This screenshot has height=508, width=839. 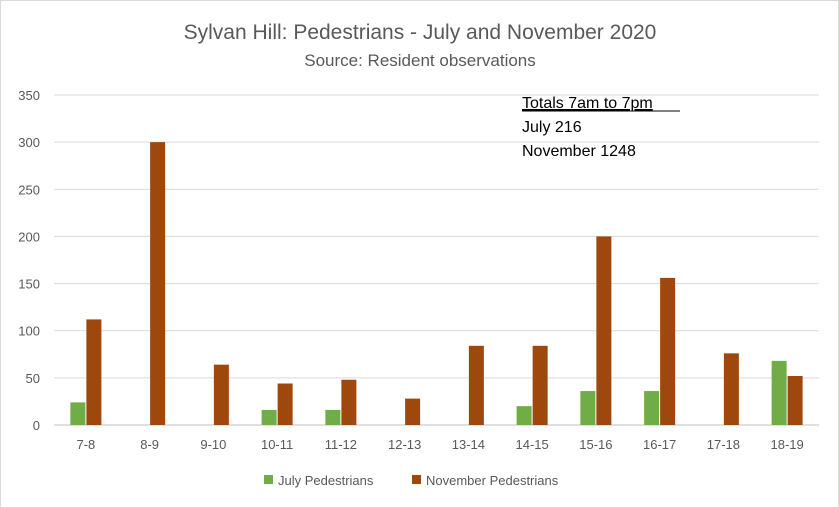 I want to click on y-tick-label: 200, so click(x=29, y=236).